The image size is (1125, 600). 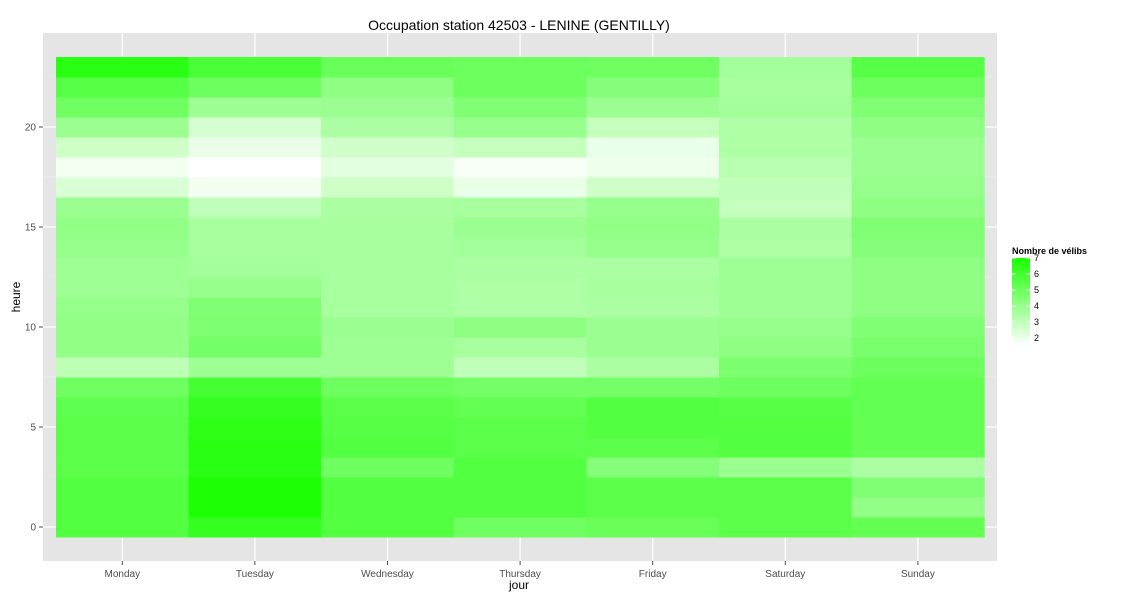 I want to click on x-tick-label: Wednesday, so click(x=387, y=574).